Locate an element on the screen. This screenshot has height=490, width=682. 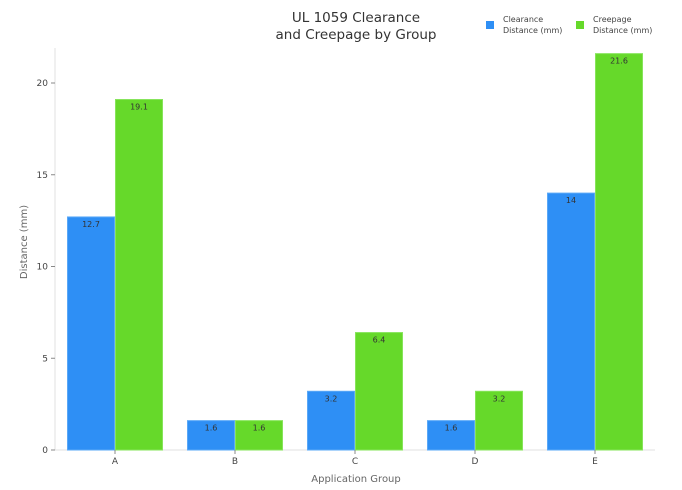
legend-label-creepage-line-2: Distance (mm) is located at coordinates (622, 30).